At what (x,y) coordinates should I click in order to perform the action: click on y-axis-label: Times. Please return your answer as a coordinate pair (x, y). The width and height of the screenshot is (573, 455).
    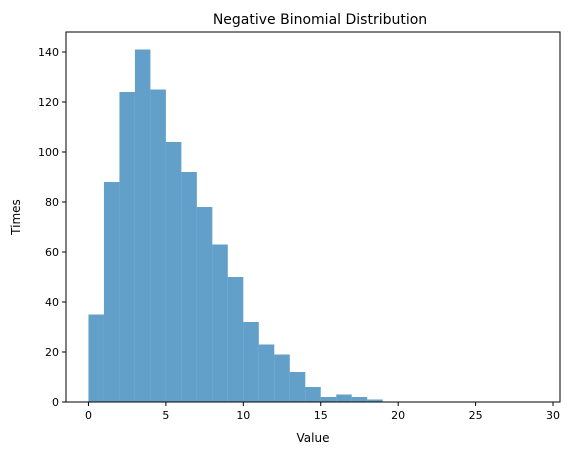
    Looking at the image, I should click on (16, 217).